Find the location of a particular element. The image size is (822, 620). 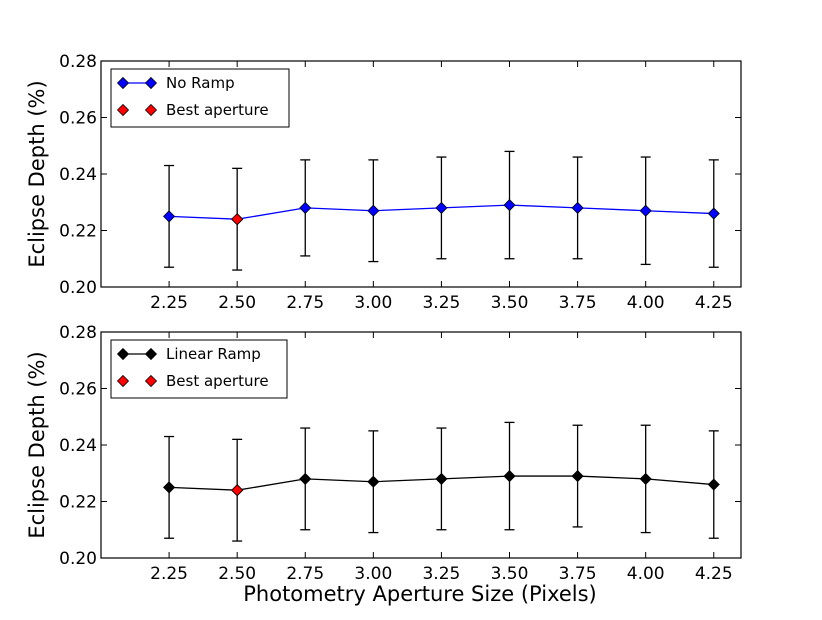

x-axis-label: Photometry Aperture Size (Pixels) is located at coordinates (420, 594).